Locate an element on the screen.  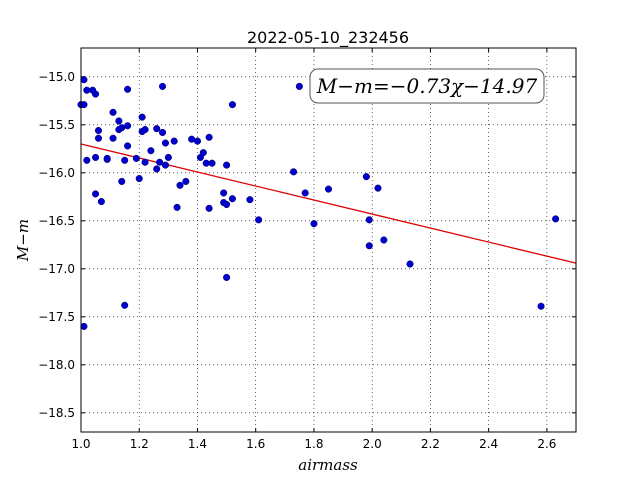
y-tick-label: −17.5 is located at coordinates (56, 317).